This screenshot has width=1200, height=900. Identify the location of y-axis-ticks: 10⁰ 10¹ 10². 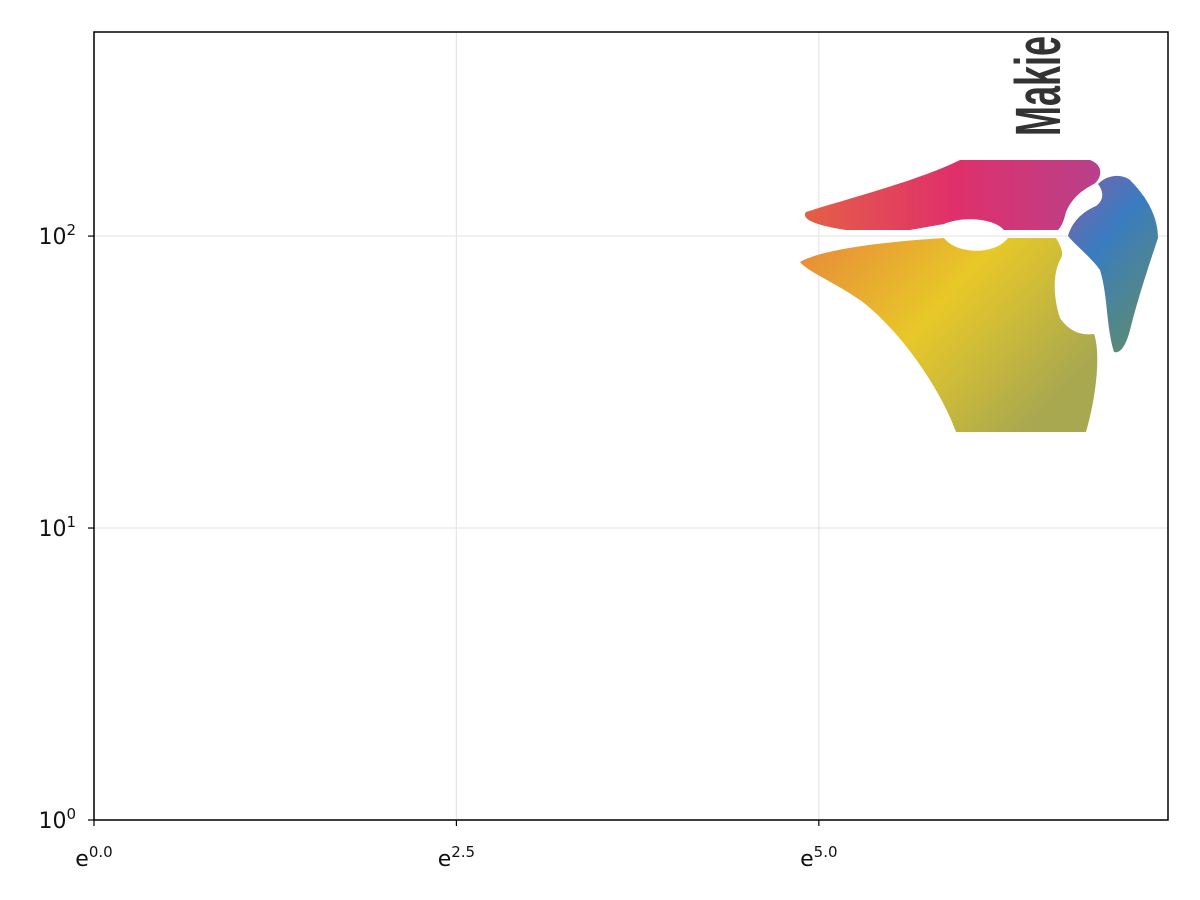
(66, 527).